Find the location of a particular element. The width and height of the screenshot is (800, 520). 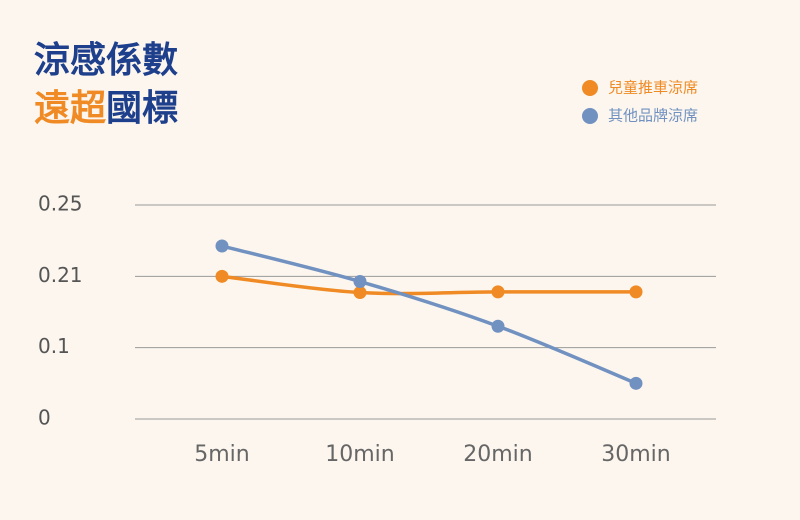

subtitle-highlight: 遠超 is located at coordinates (70, 108).